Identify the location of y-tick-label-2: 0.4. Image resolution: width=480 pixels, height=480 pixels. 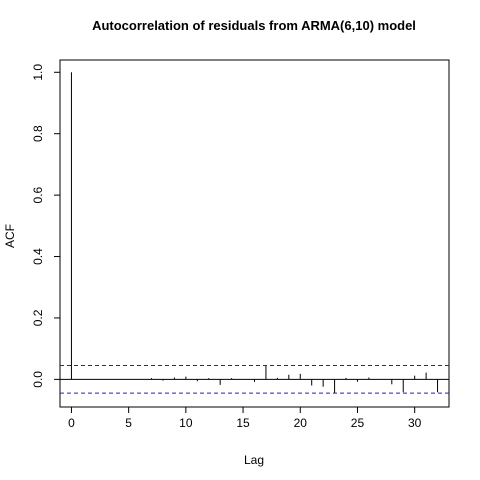
(38, 256).